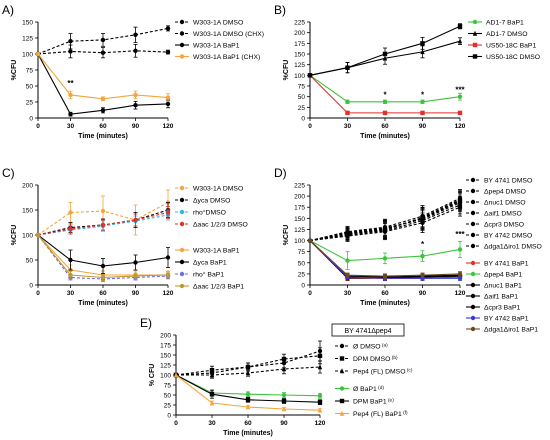  Describe the element at coordinates (502, 308) in the screenshot. I see `legend-label: Δcpr3 BaP1` at that location.